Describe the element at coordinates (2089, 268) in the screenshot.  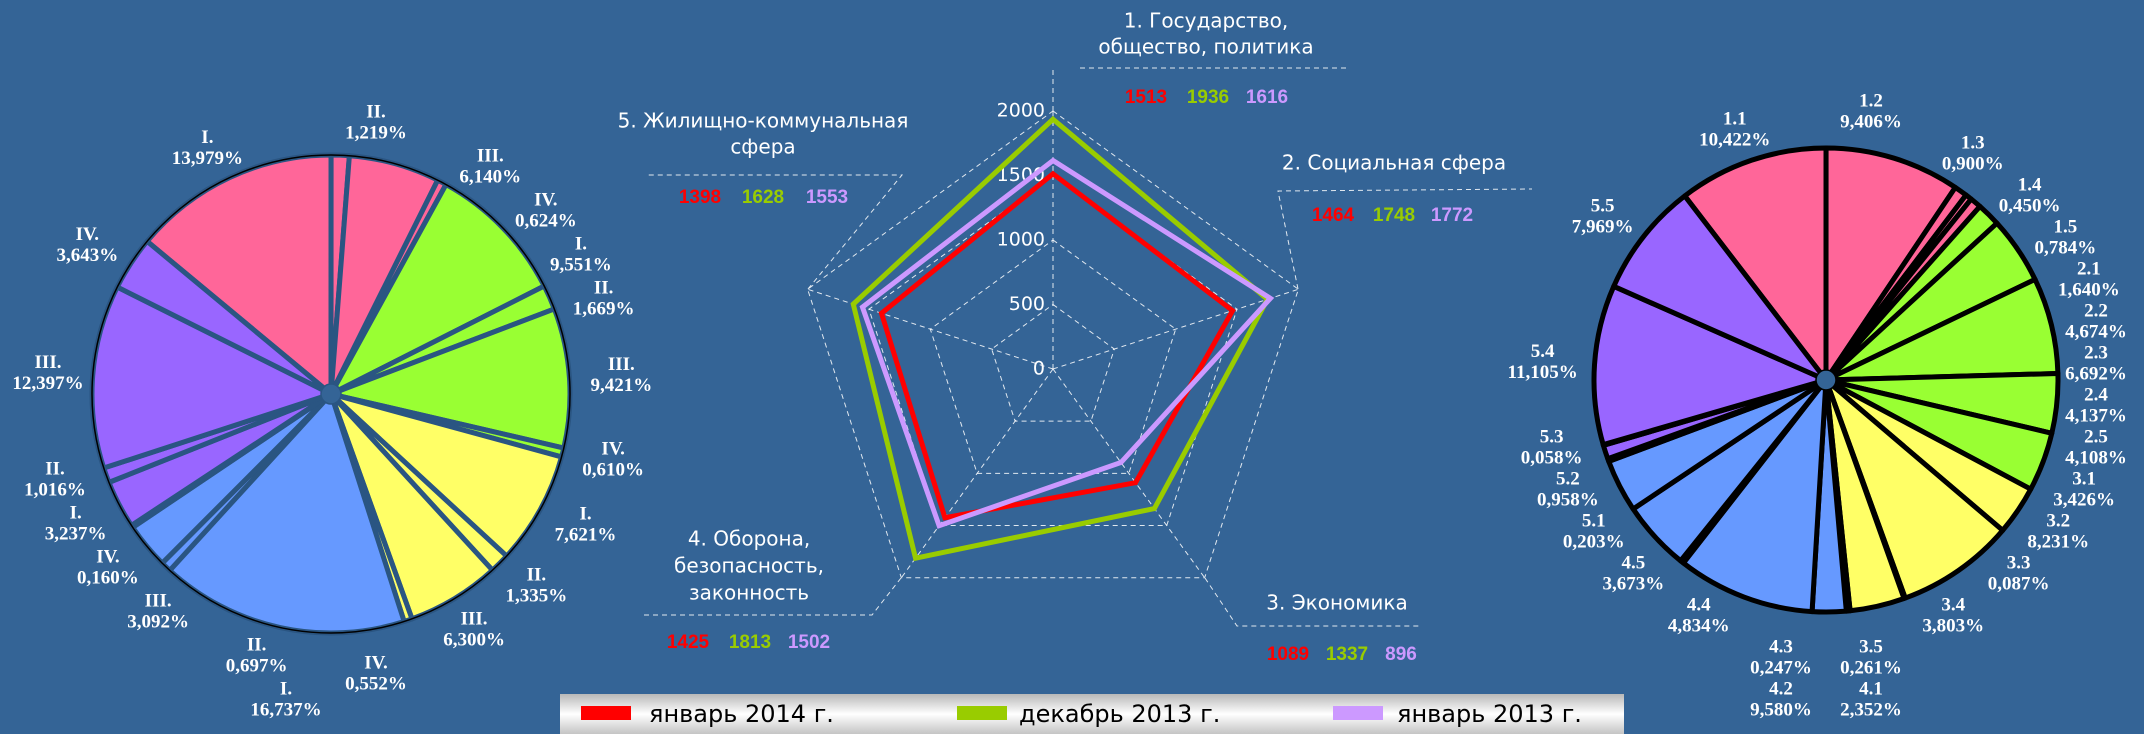
I see `pie-label-category: 2.1` at that location.